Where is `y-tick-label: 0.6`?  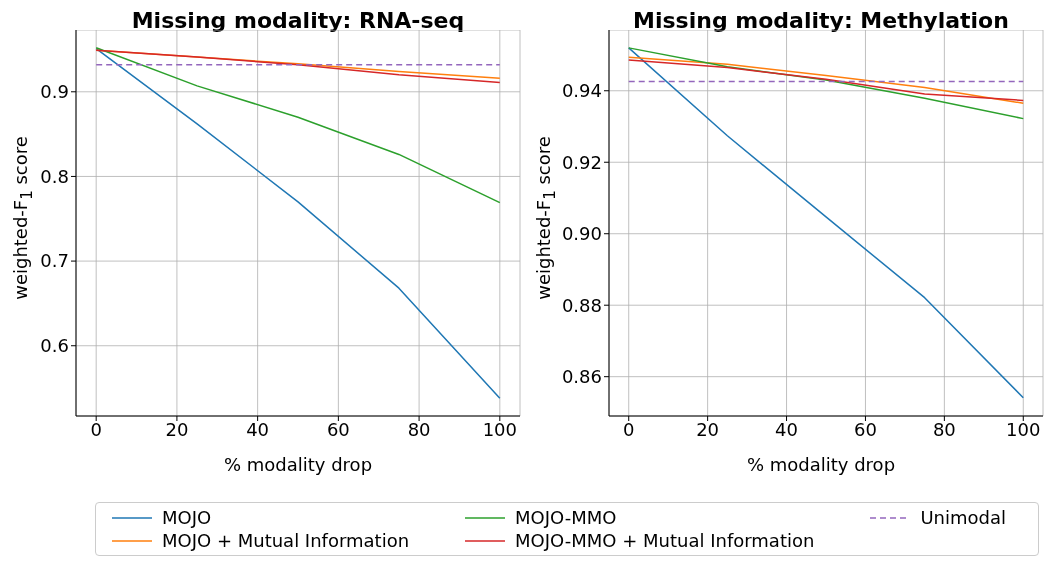
y-tick-label: 0.6 is located at coordinates (54, 346).